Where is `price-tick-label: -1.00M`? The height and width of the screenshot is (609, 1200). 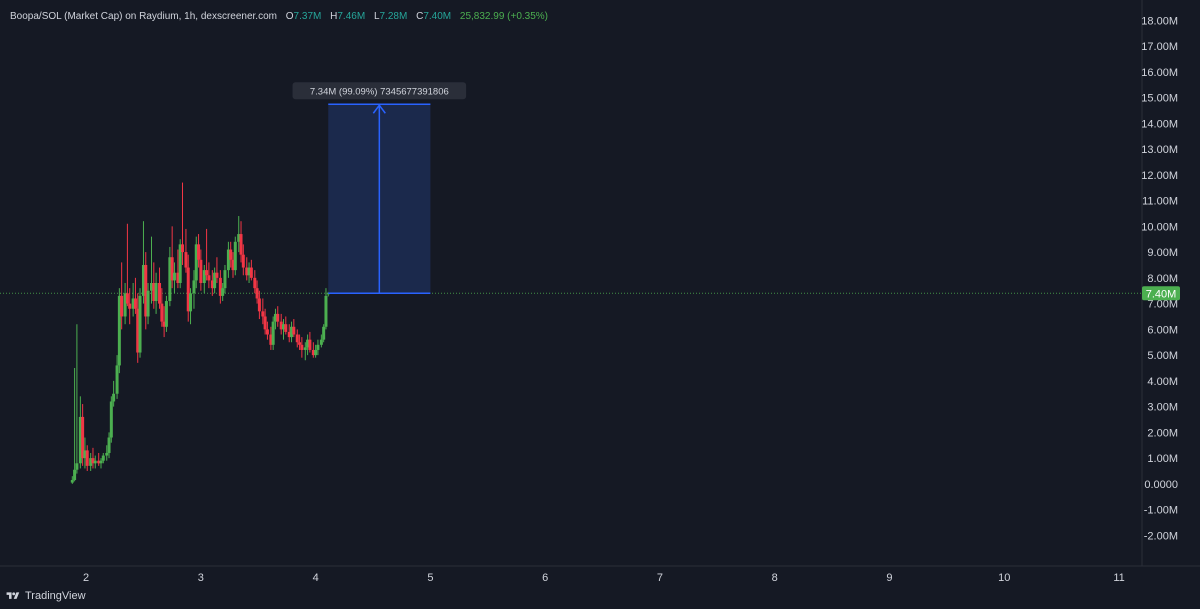
price-tick-label: -1.00M is located at coordinates (1161, 511).